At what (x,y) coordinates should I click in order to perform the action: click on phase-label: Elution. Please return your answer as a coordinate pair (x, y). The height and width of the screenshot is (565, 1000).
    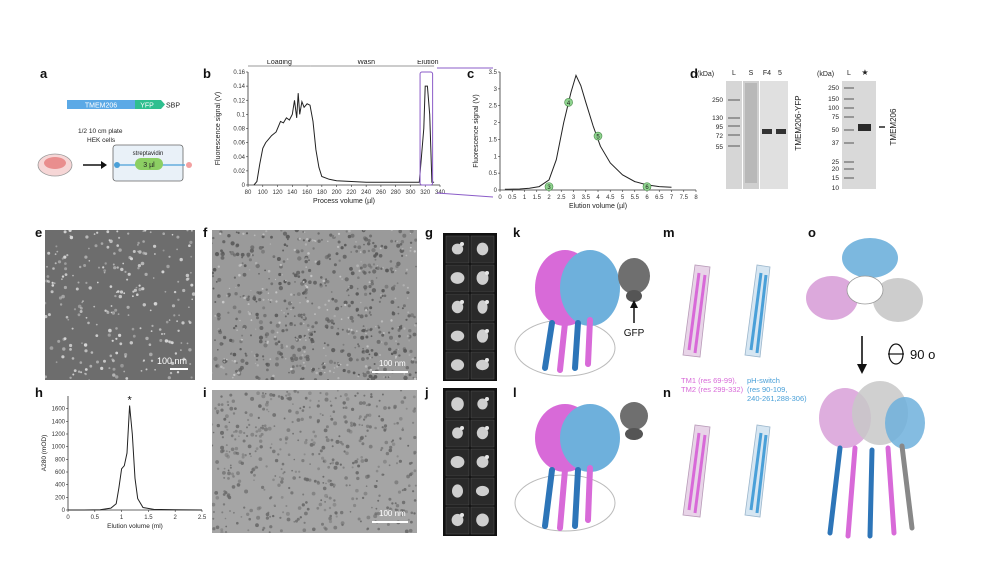
    Looking at the image, I should click on (428, 63).